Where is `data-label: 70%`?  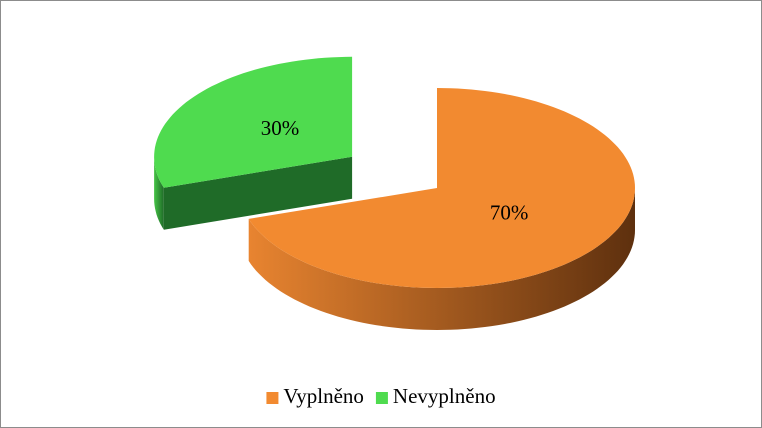
data-label: 70% is located at coordinates (509, 212).